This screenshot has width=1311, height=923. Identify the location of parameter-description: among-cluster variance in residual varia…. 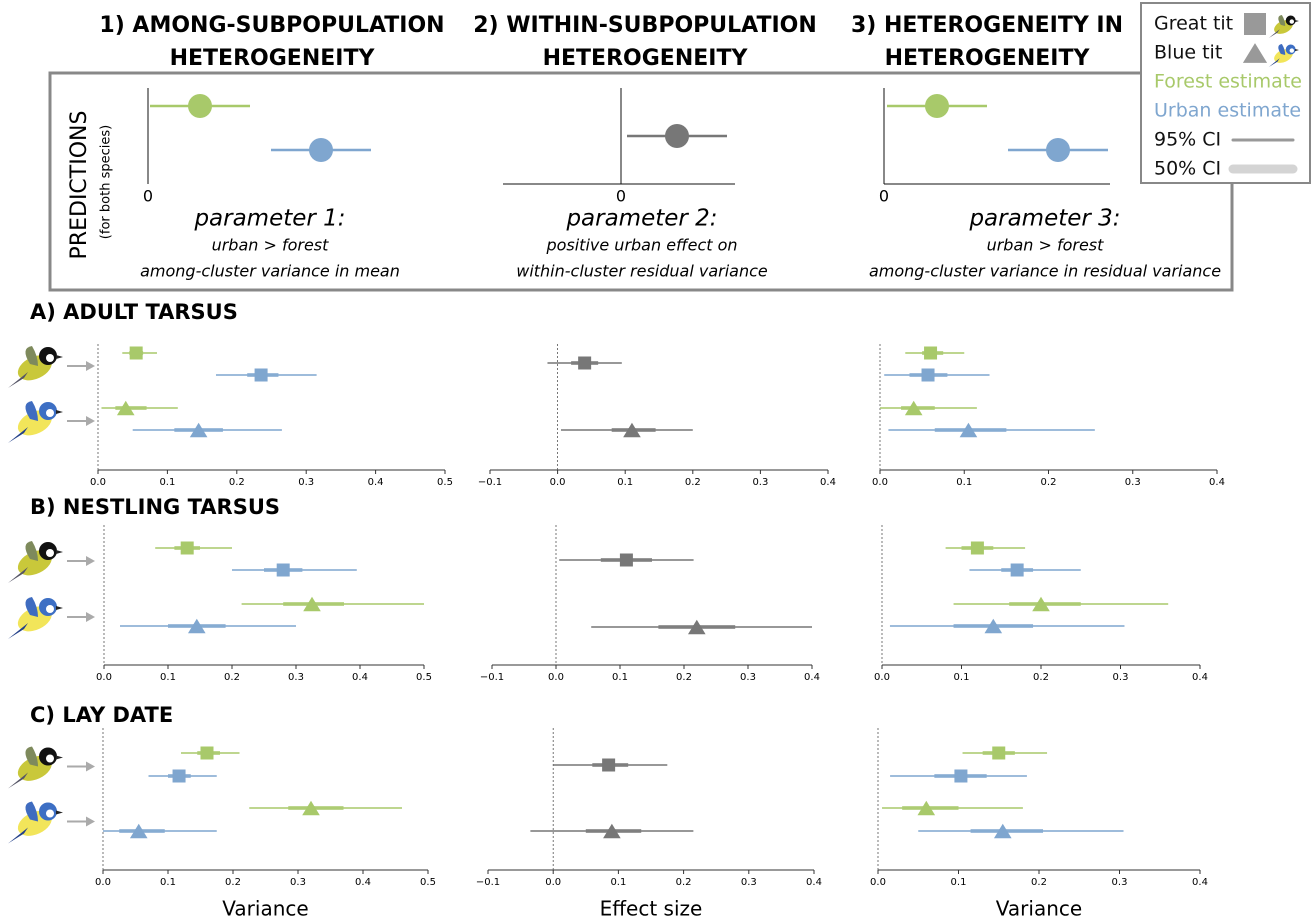
(1045, 271).